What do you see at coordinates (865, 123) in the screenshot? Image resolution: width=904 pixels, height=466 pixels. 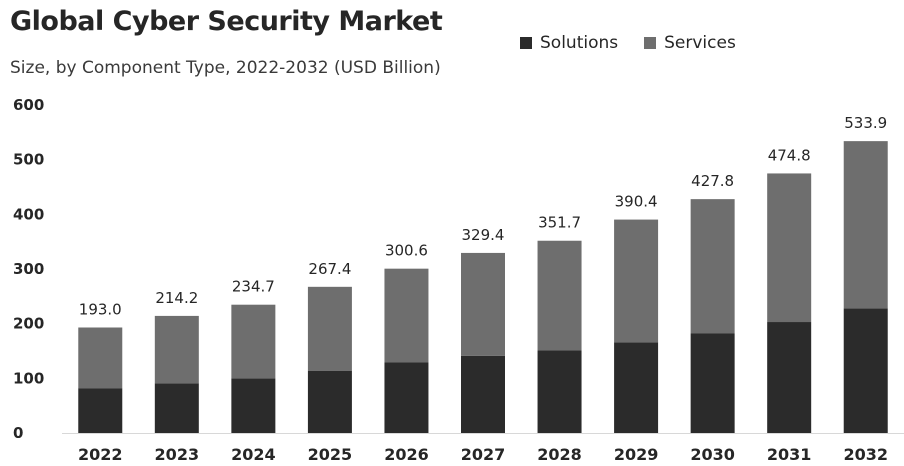 I see `data-label-2032: 533.9` at bounding box center [865, 123].